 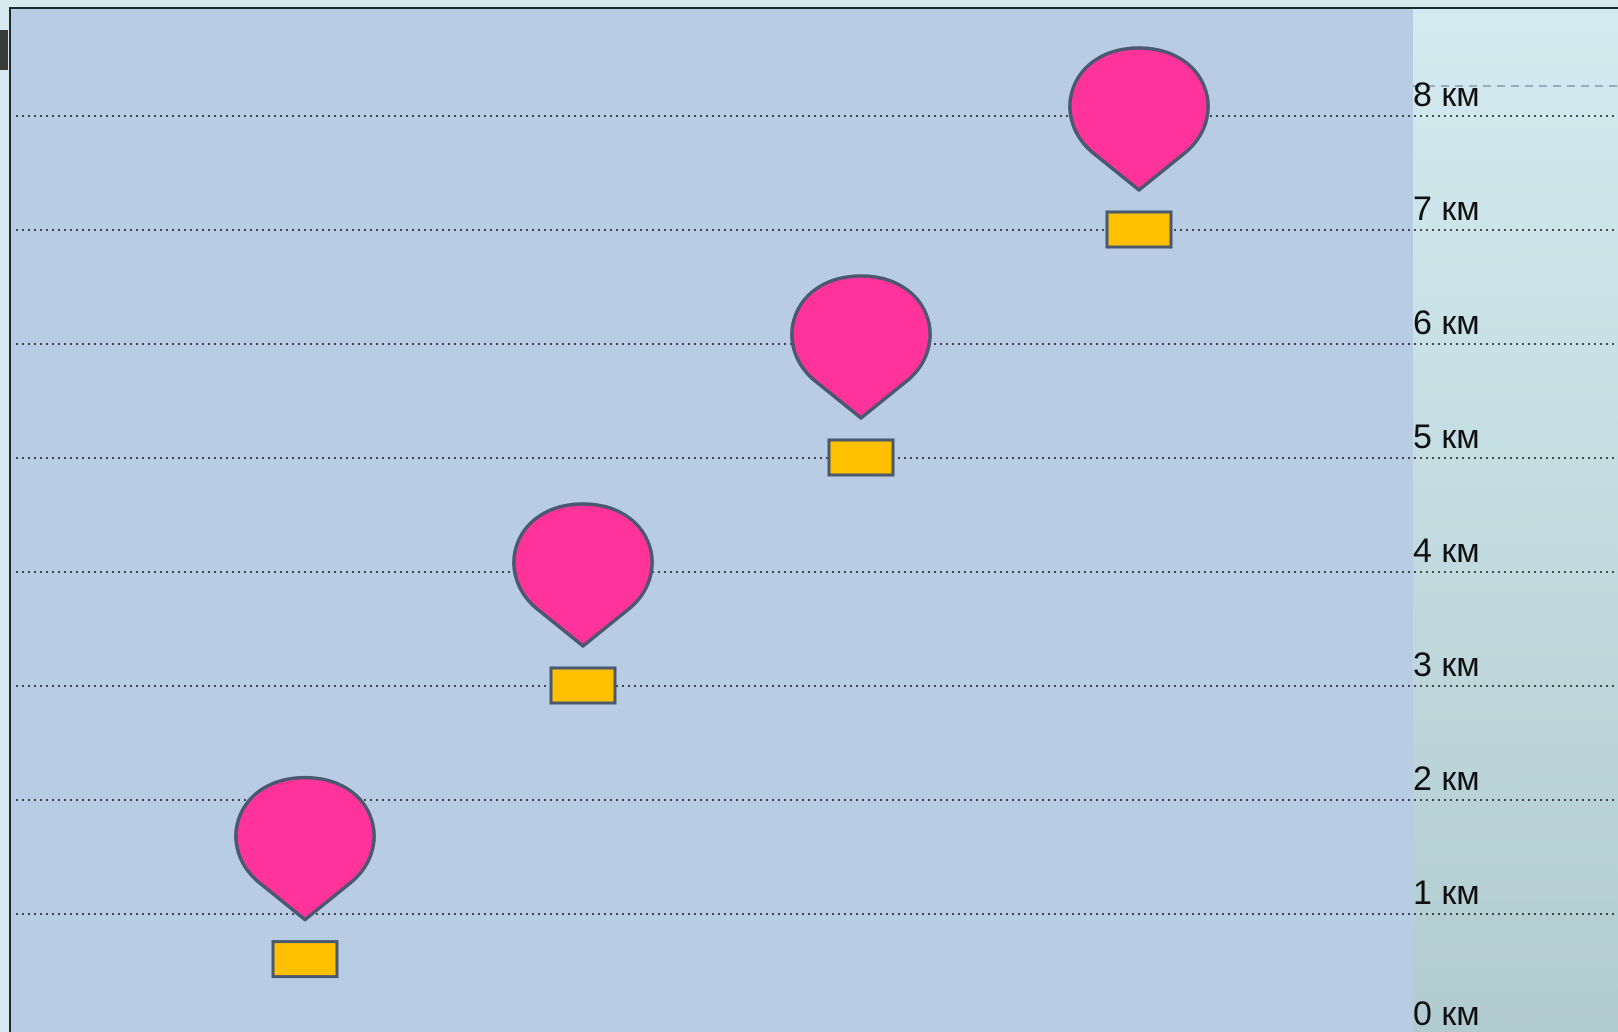 I want to click on altitude-label: 0 км, so click(x=1446, y=1013).